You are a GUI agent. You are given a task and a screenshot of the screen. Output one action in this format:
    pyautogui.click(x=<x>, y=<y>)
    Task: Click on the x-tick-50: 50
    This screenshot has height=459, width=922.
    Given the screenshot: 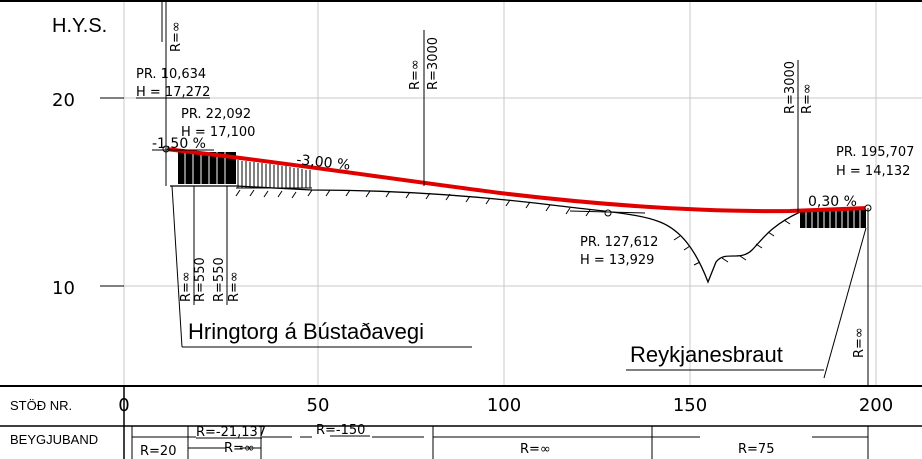 What is the action you would take?
    pyautogui.click(x=318, y=405)
    